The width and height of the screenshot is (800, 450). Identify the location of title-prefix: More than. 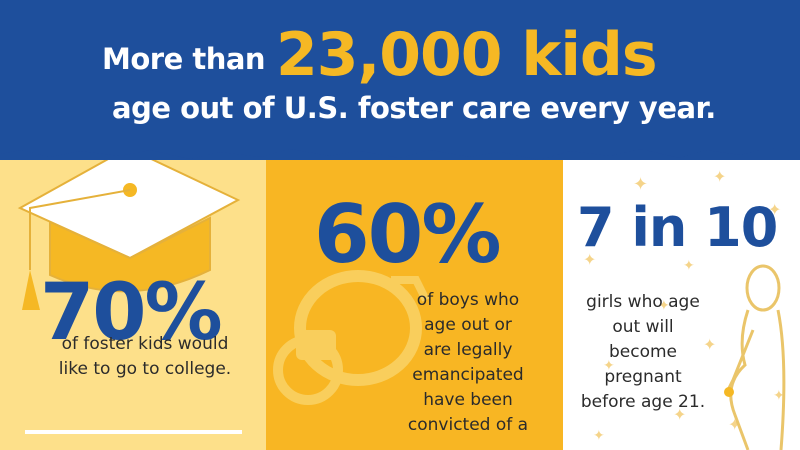
(184, 59).